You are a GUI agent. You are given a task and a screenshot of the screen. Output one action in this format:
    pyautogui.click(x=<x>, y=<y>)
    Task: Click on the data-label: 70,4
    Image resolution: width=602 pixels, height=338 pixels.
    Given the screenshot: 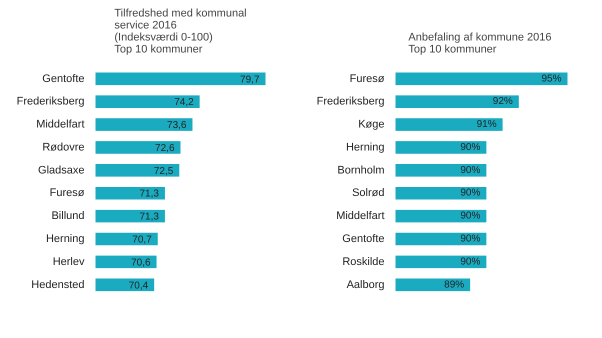 What is the action you would take?
    pyautogui.click(x=138, y=286)
    